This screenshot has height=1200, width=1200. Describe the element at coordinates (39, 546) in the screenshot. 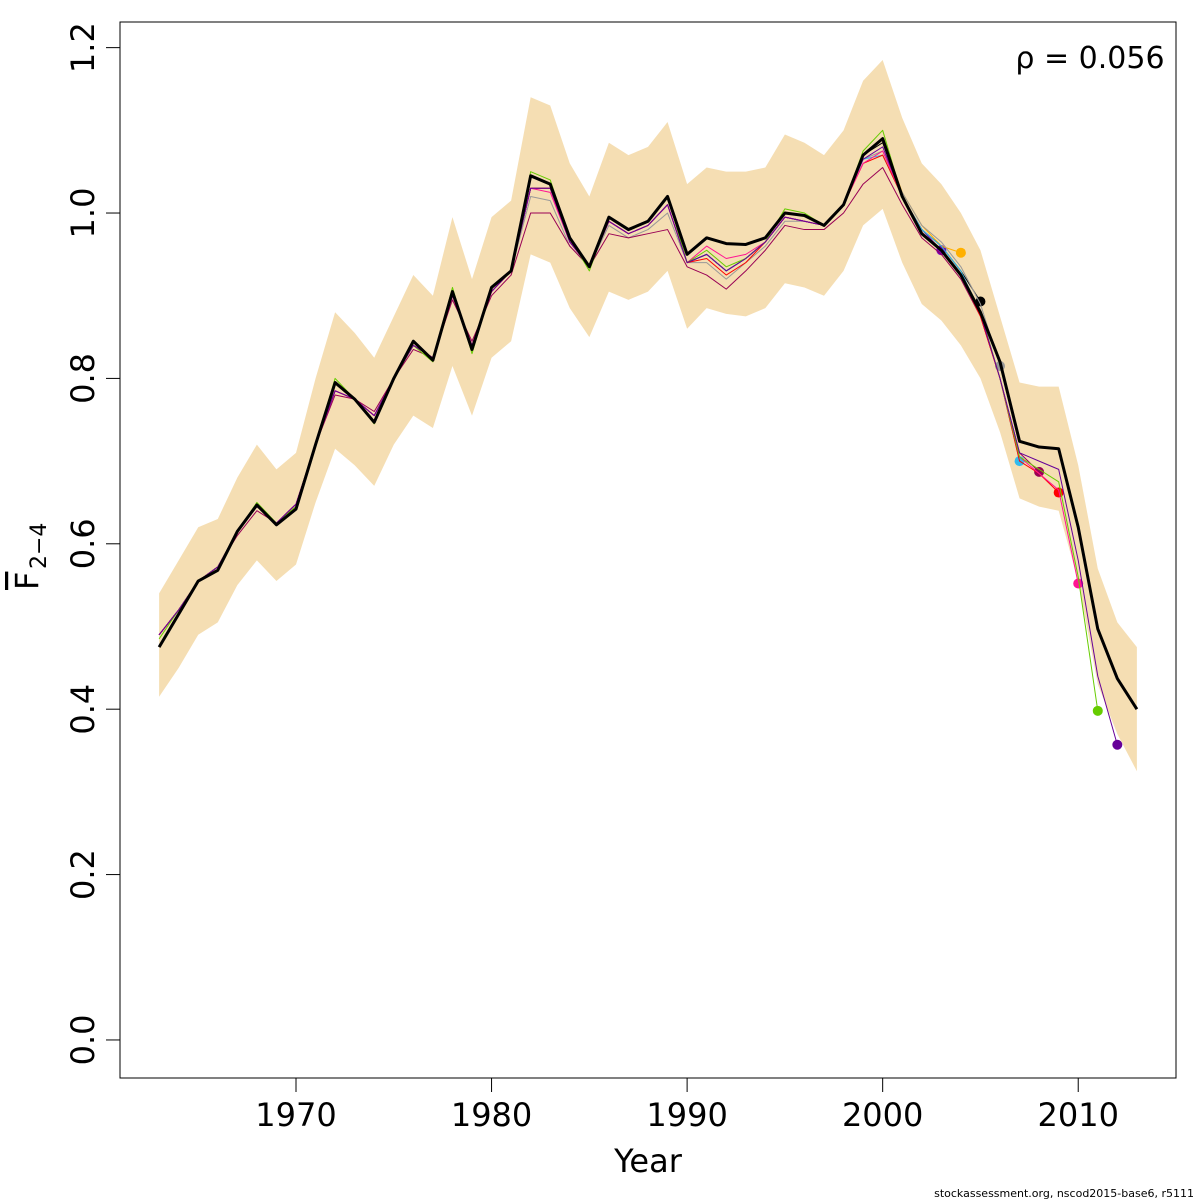

I see `y-axis-label-sub: 2−4` at that location.